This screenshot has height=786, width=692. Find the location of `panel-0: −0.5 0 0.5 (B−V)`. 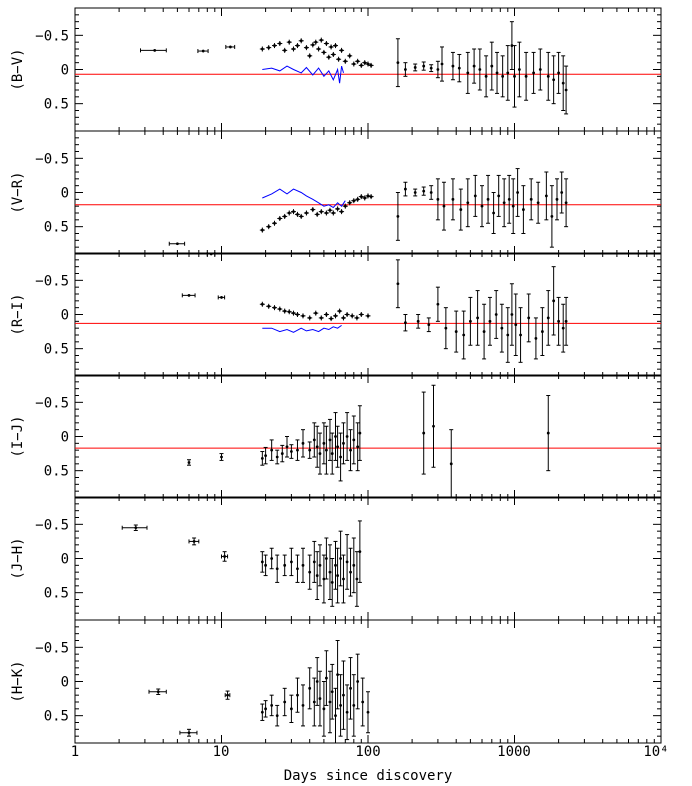

panel-0: −0.5 0 0.5 (B−V) is located at coordinates (336, 69).